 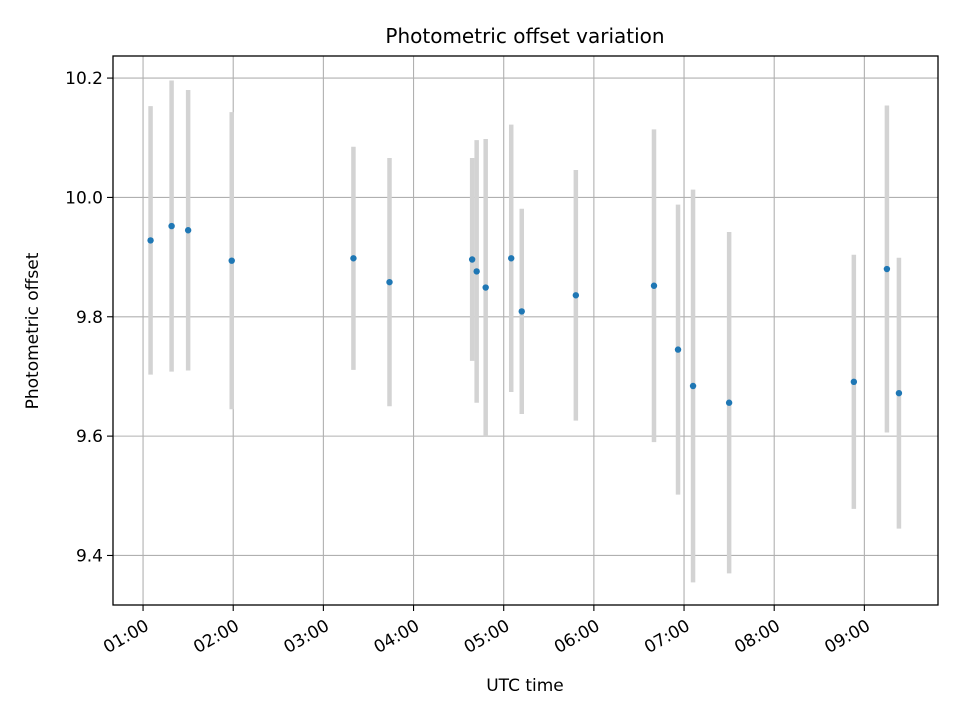 I want to click on y-tick-label: 9.6, so click(x=89, y=437).